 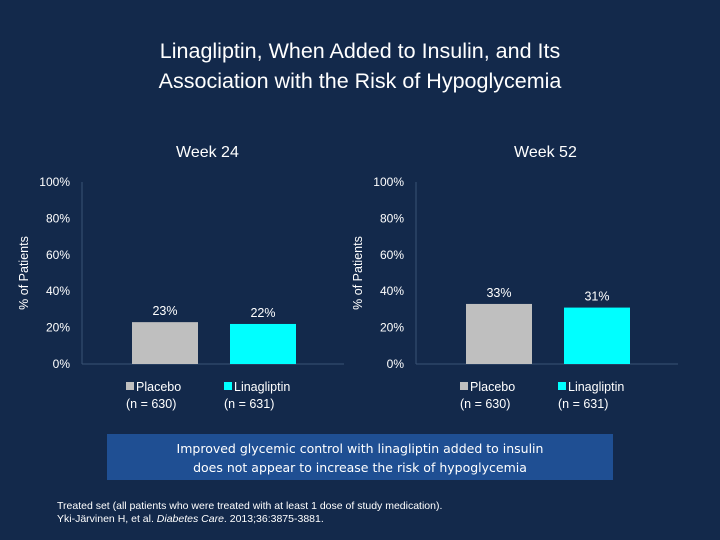 I want to click on data-label: 23%, so click(x=164, y=311).